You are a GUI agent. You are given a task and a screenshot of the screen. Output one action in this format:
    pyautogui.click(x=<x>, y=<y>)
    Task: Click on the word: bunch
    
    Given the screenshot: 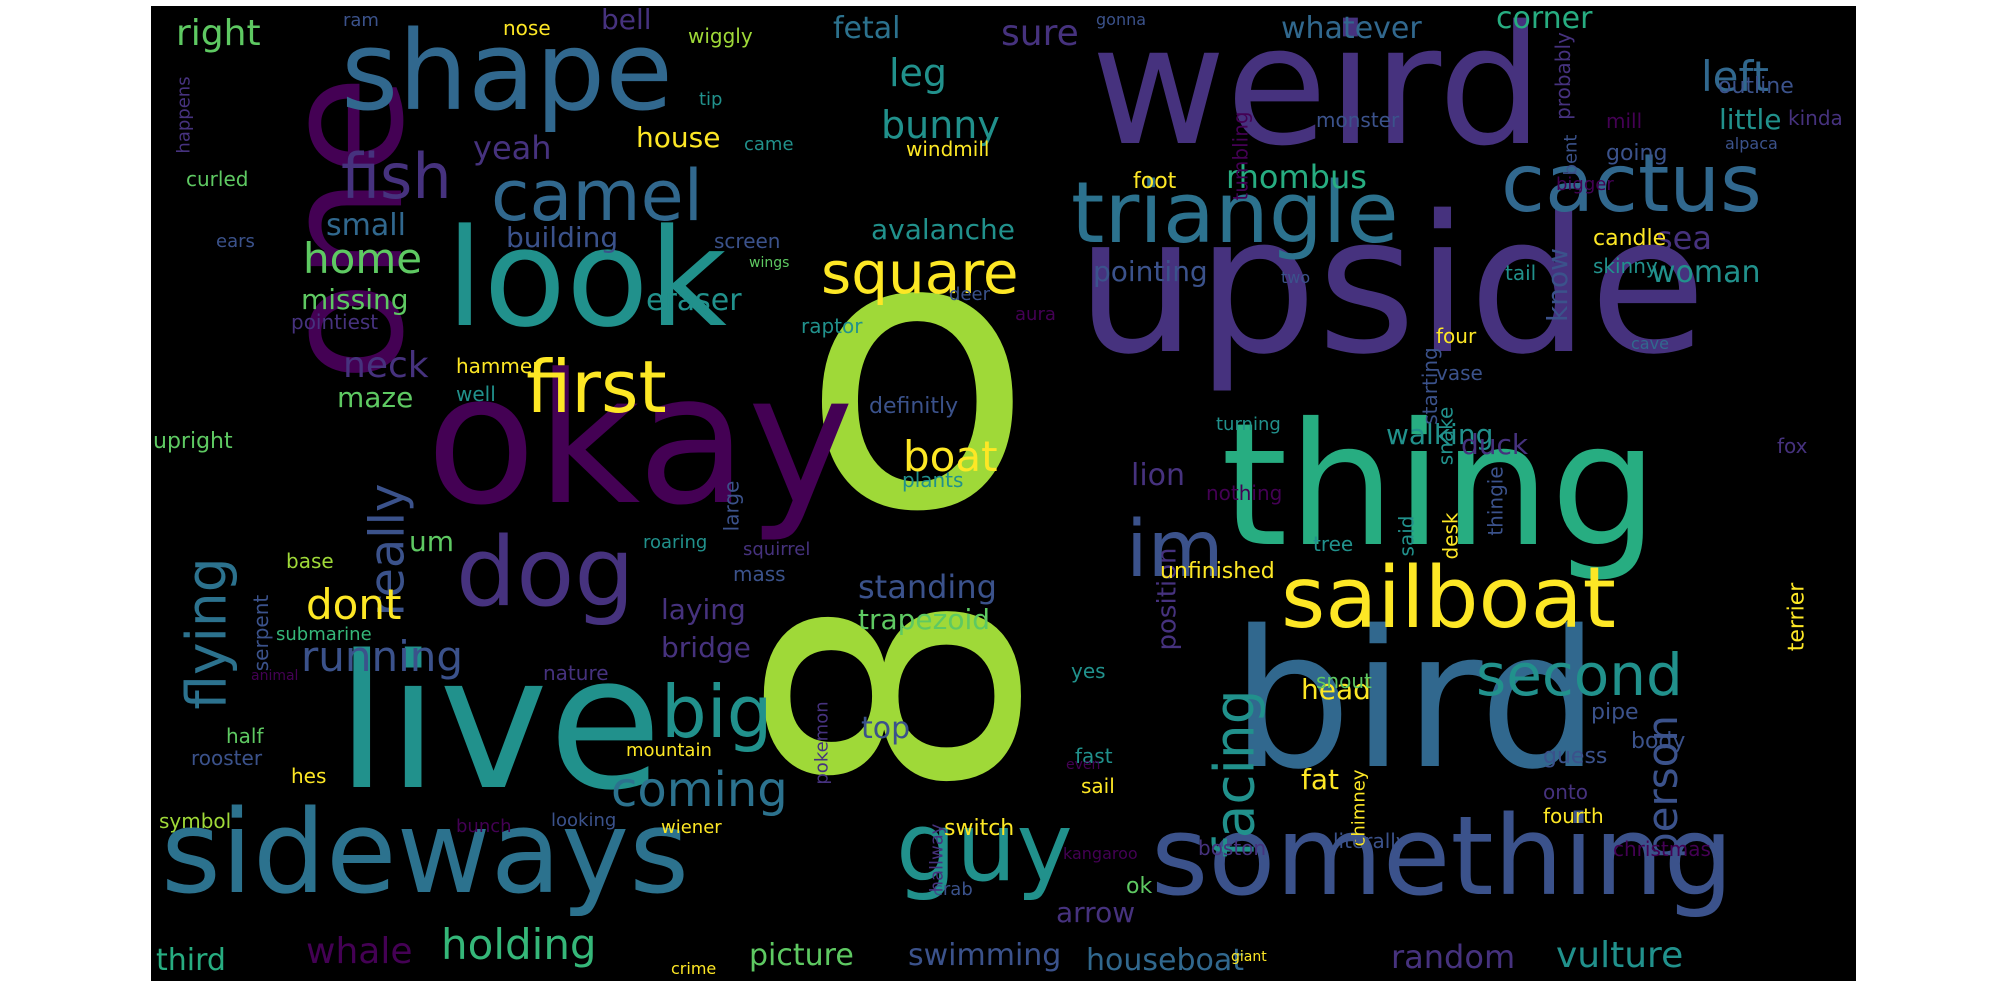 What is the action you would take?
    pyautogui.click(x=484, y=826)
    